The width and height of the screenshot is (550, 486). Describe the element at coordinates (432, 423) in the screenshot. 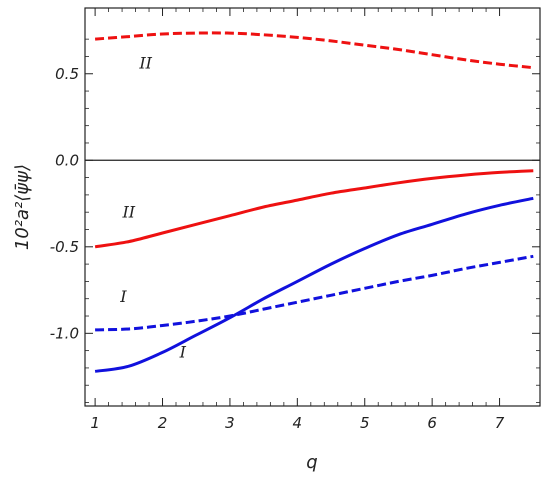

I see `x-tick-label: 6` at that location.